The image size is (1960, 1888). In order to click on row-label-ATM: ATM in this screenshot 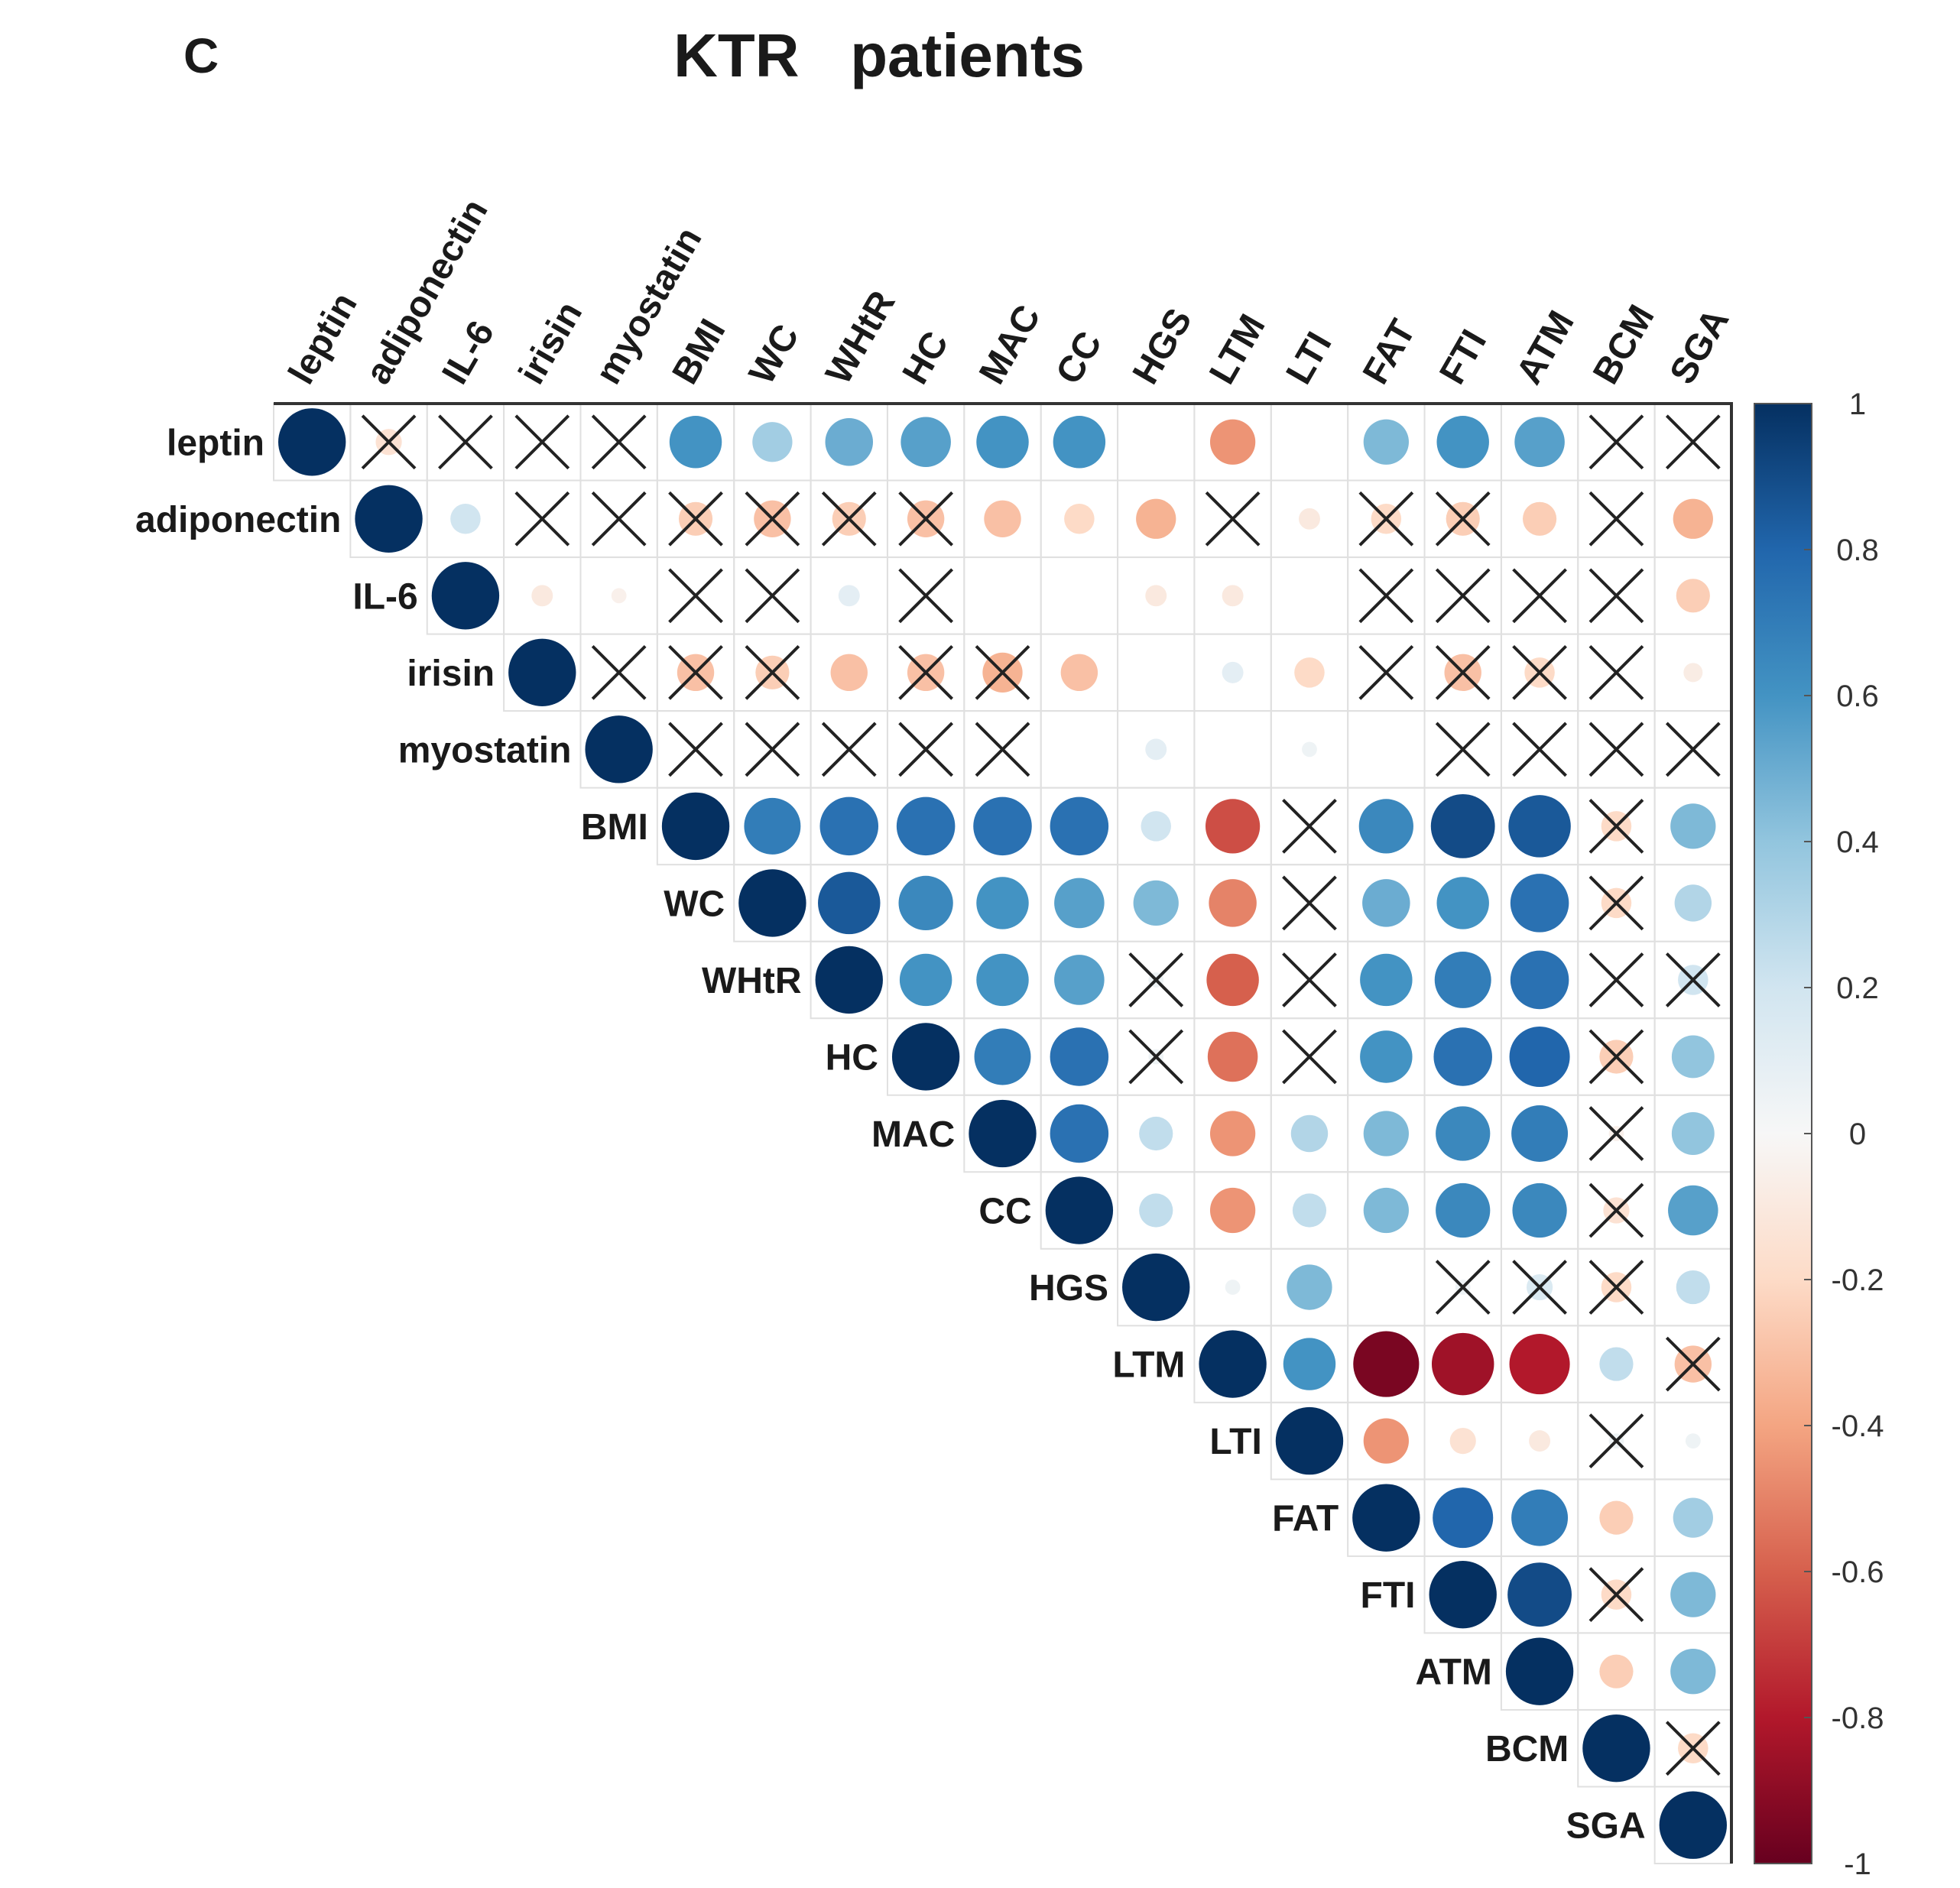, I will do `click(1453, 1673)`.